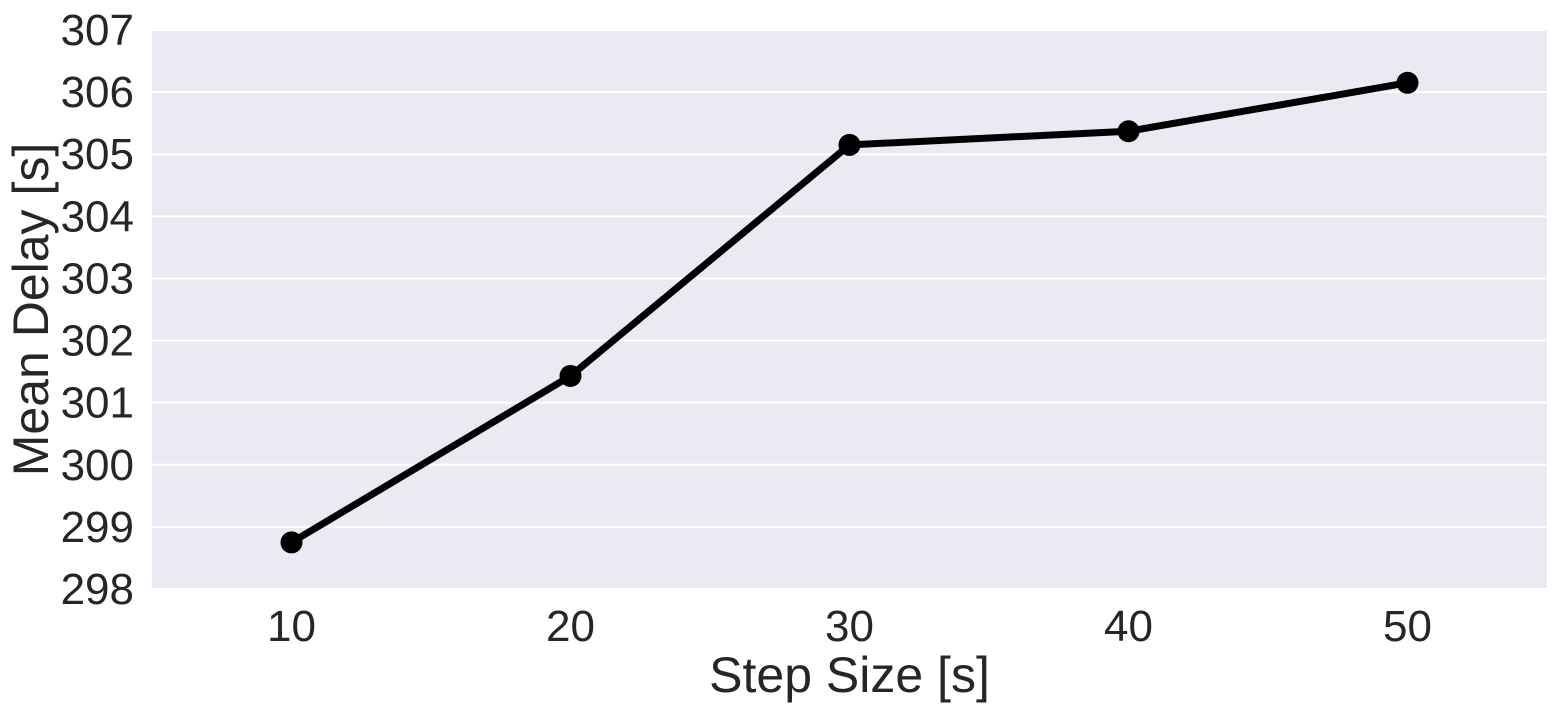 Image resolution: width=1557 pixels, height=709 pixels. What do you see at coordinates (97, 278) in the screenshot?
I see `y-tick-label: 303` at bounding box center [97, 278].